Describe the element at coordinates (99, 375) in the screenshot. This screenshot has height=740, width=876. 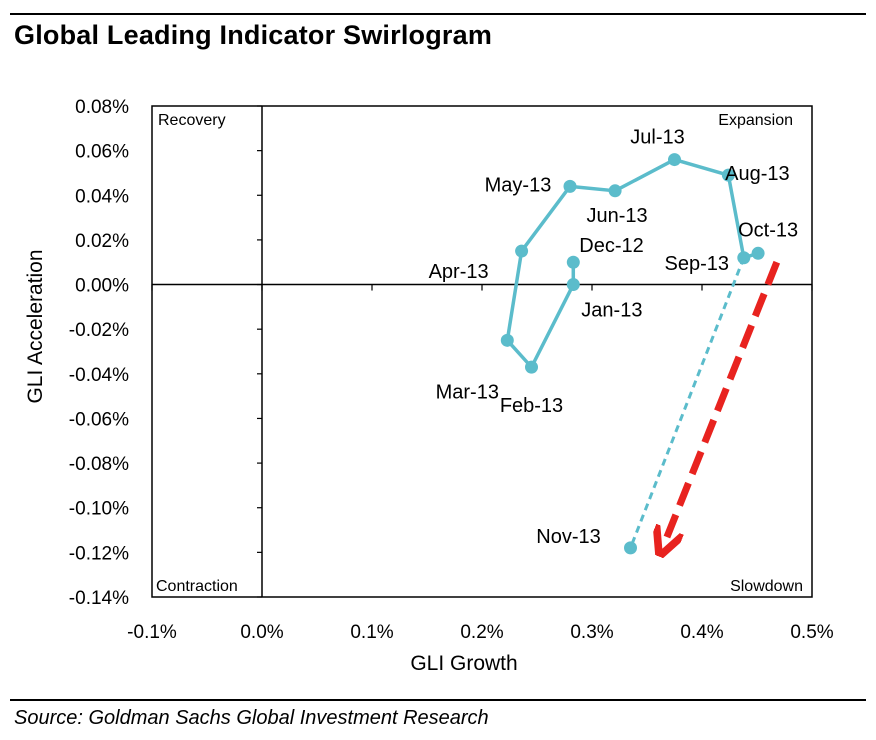
I see `y-tick-label: -0.04%` at that location.